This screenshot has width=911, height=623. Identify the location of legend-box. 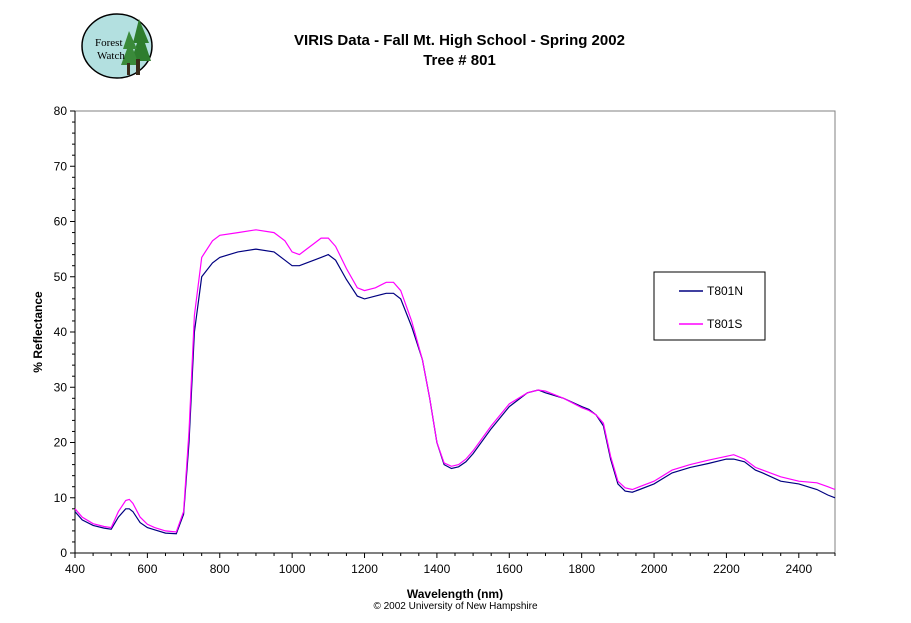
(709, 306).